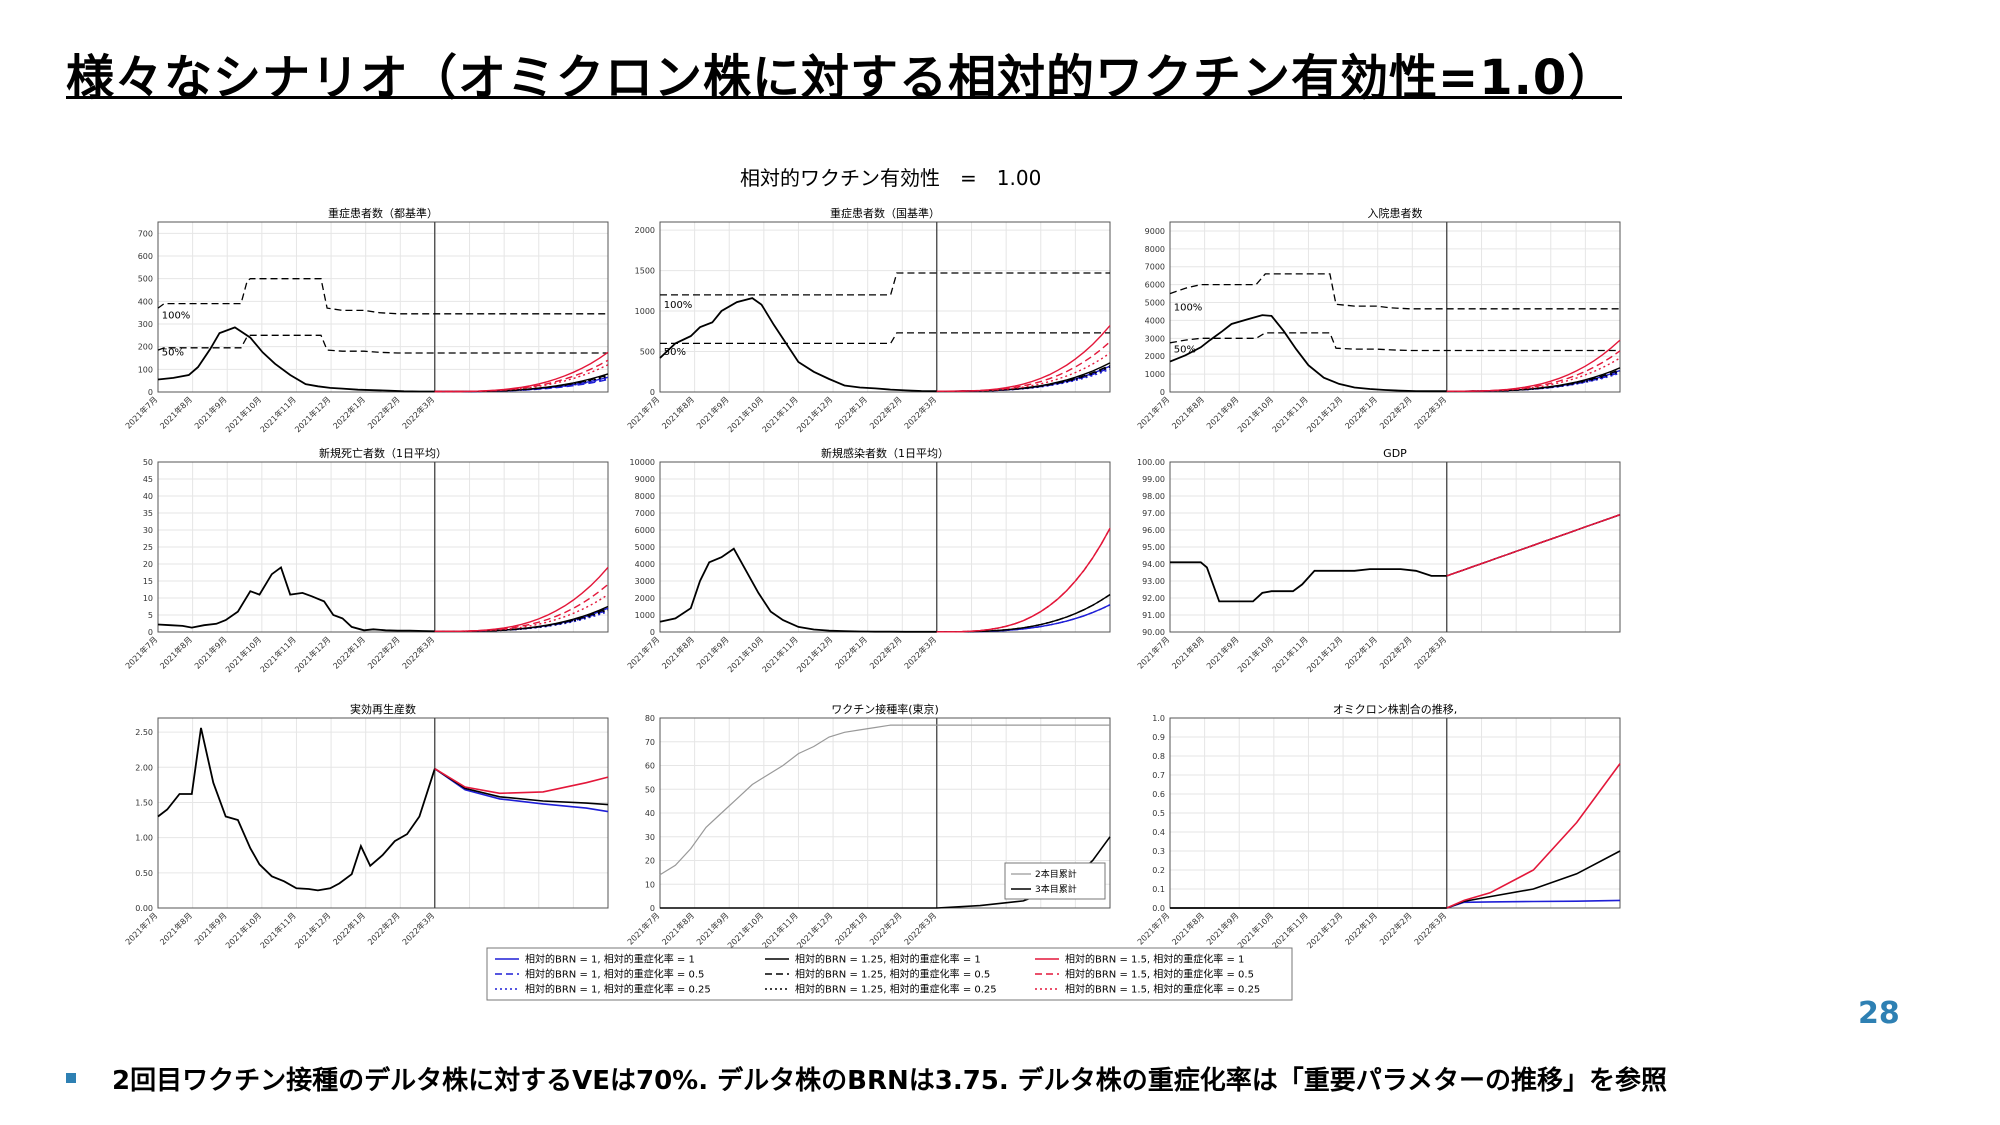 Image resolution: width=2000 pixels, height=1125 pixels. I want to click on y-tick-label: 10, so click(650, 884).